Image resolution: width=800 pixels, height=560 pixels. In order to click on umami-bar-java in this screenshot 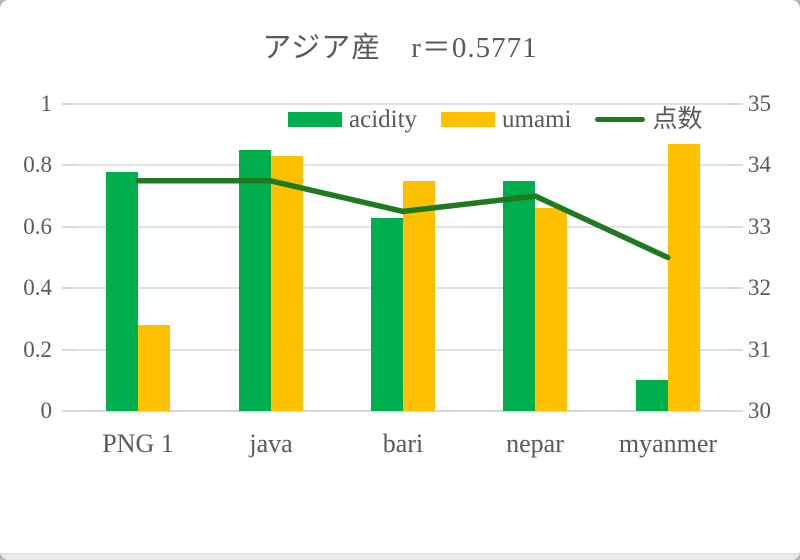, I will do `click(287, 283)`.